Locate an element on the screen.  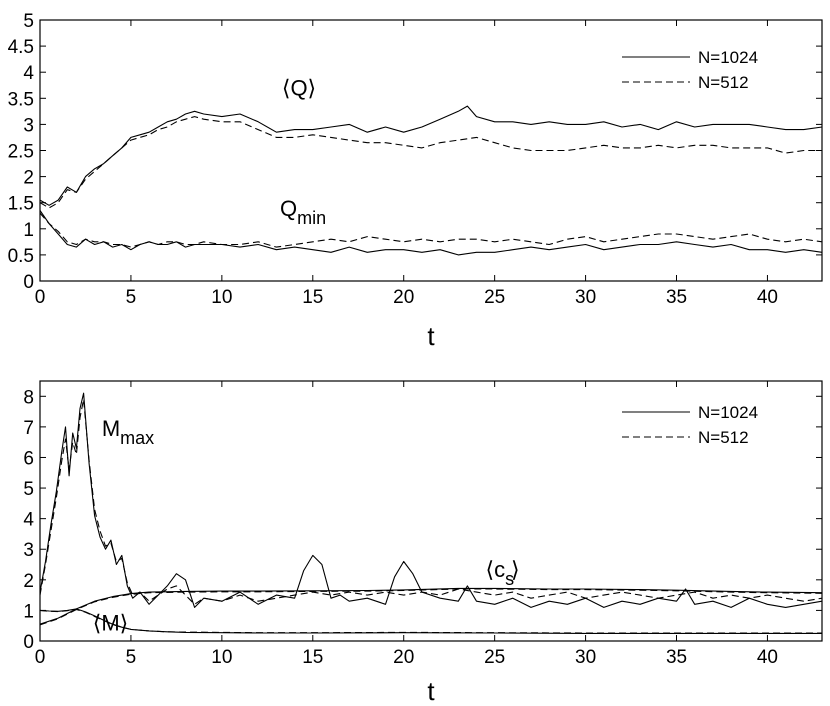
series-annotation: Mmax is located at coordinates (128, 432).